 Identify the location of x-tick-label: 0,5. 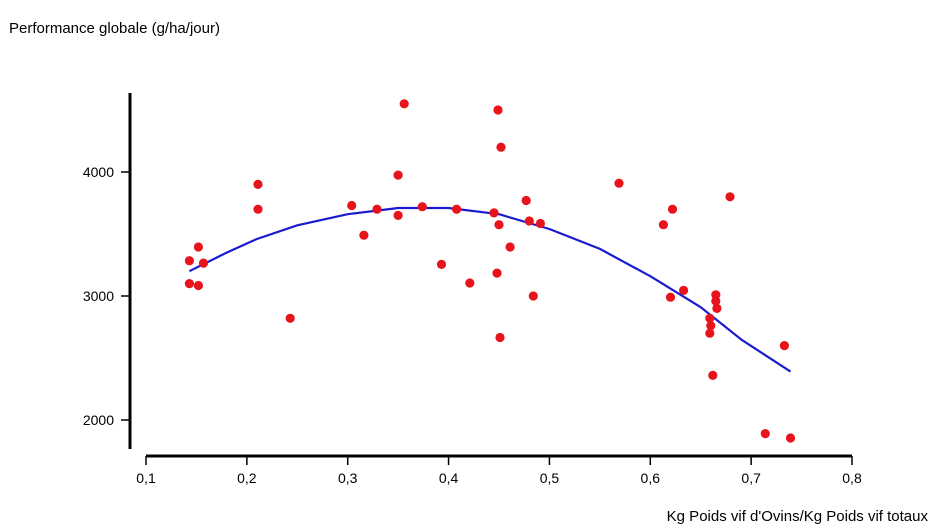
(550, 478).